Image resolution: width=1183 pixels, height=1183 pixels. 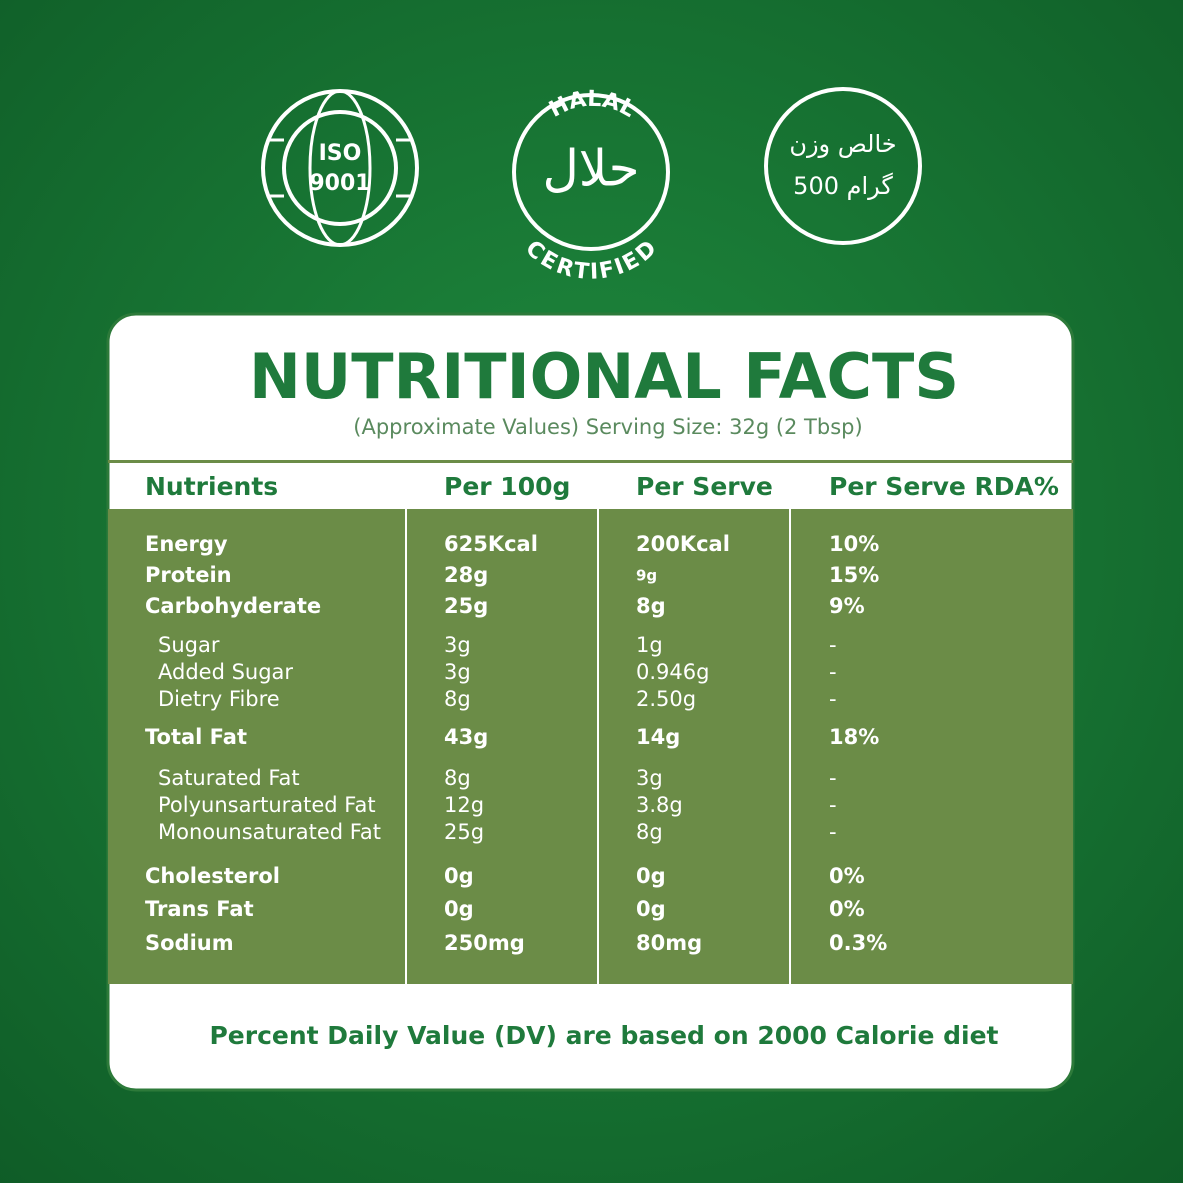 I want to click on table-cell: Sugar, so click(x=189, y=645).